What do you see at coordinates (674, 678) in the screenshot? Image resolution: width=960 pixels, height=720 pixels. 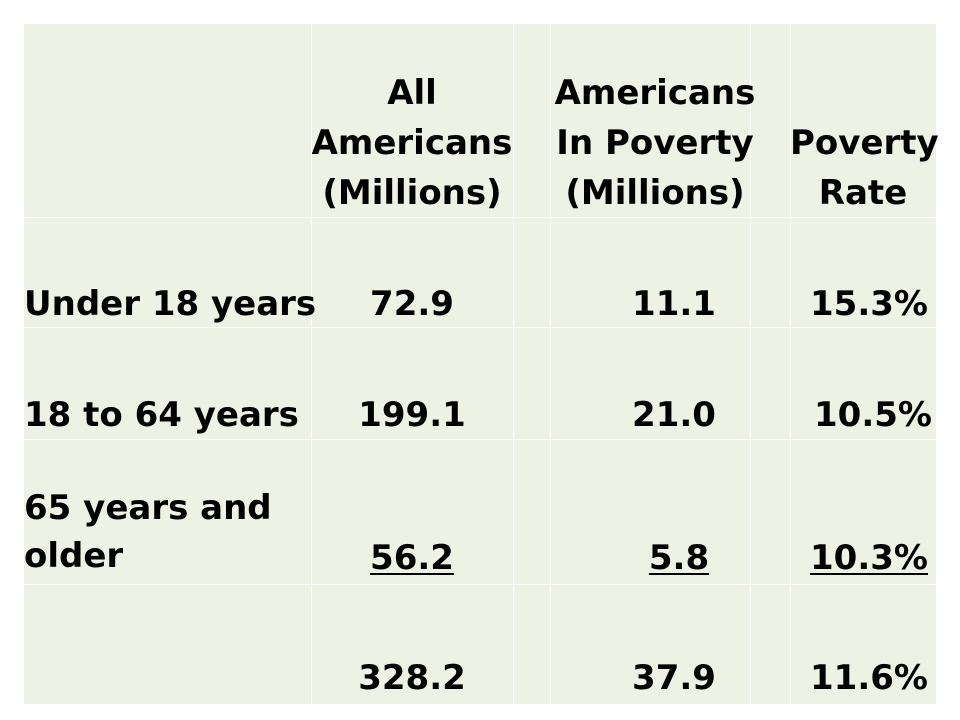 I see `cell-poverty-total: 37.9` at bounding box center [674, 678].